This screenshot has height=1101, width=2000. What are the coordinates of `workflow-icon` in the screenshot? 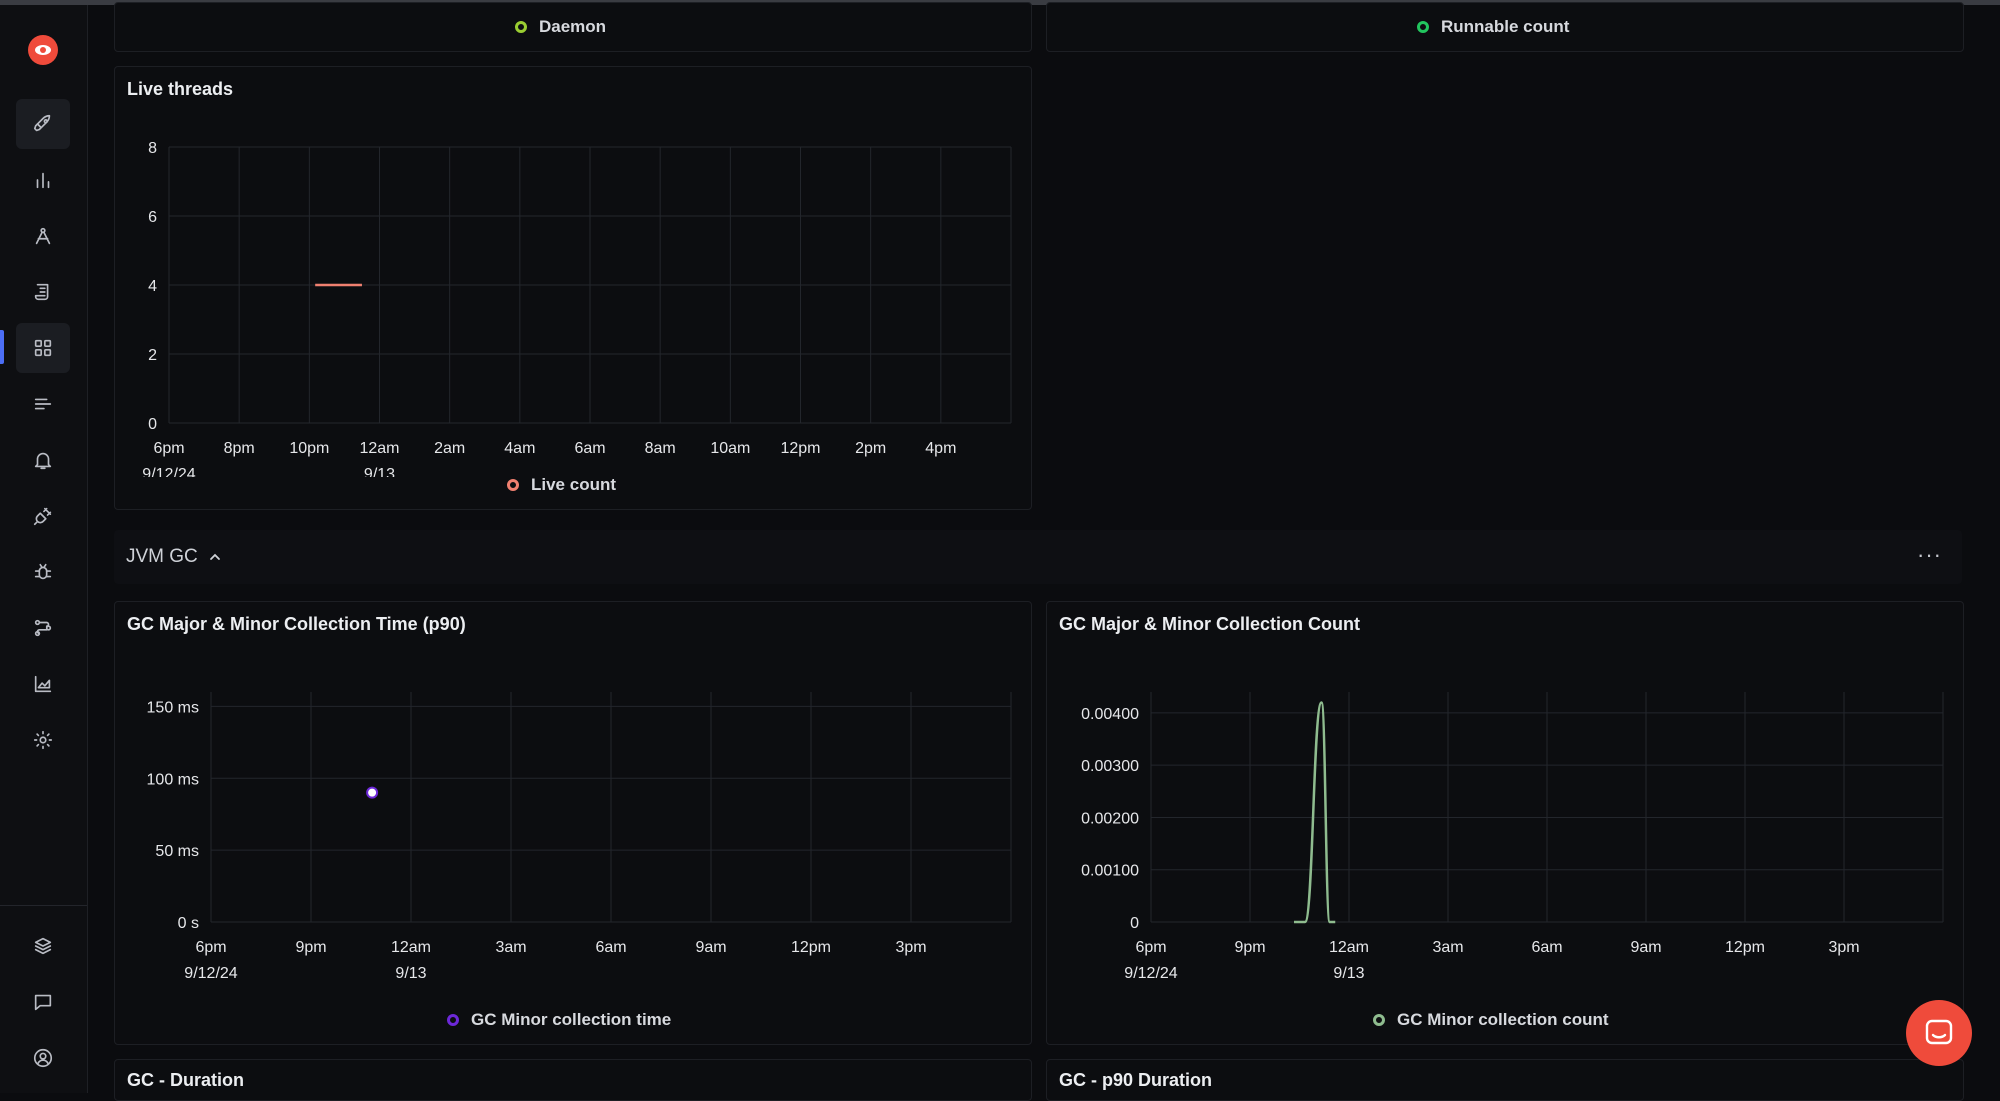 It's located at (43, 628).